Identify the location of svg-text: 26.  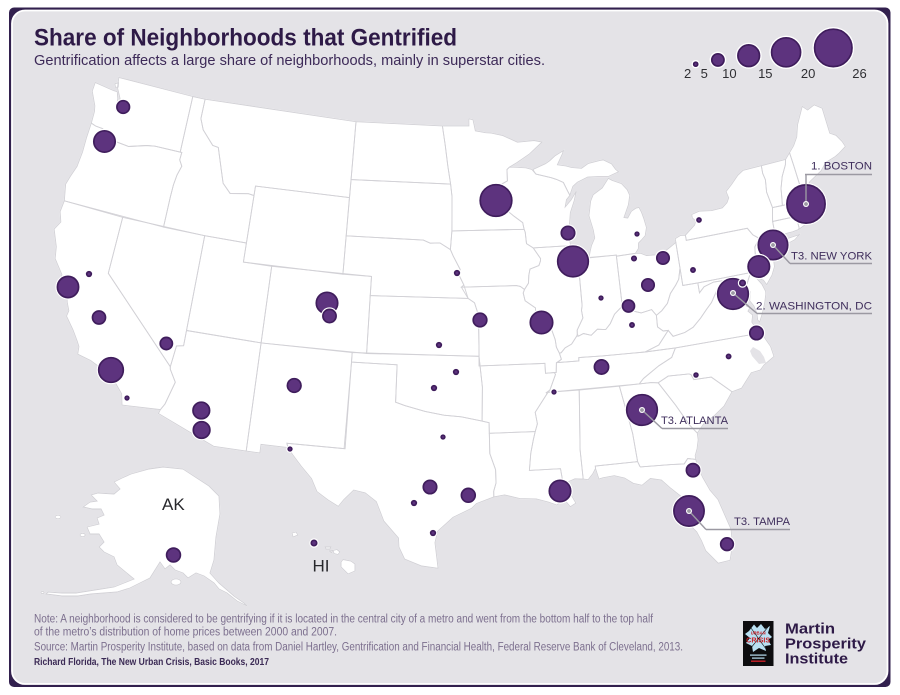
(859, 73).